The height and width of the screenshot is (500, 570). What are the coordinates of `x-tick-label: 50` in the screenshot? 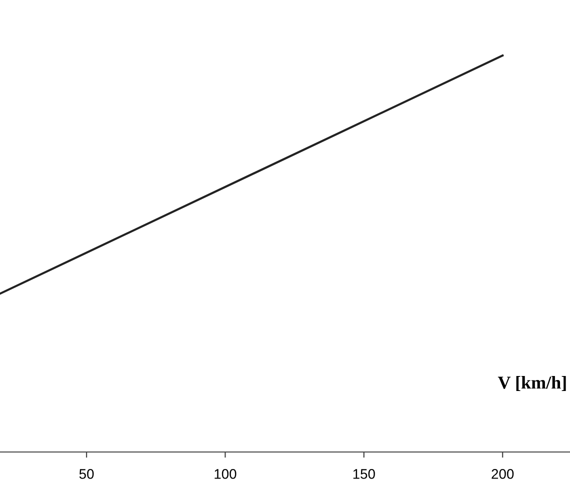 It's located at (86, 474).